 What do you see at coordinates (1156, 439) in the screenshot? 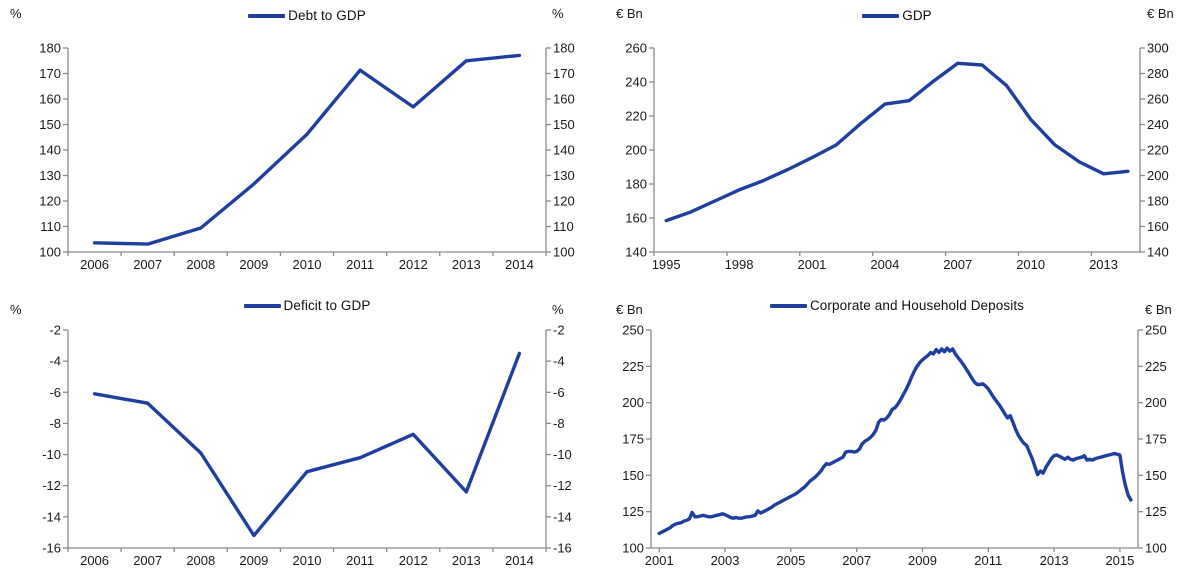
I see `right-axis-tick-label: 175` at bounding box center [1156, 439].